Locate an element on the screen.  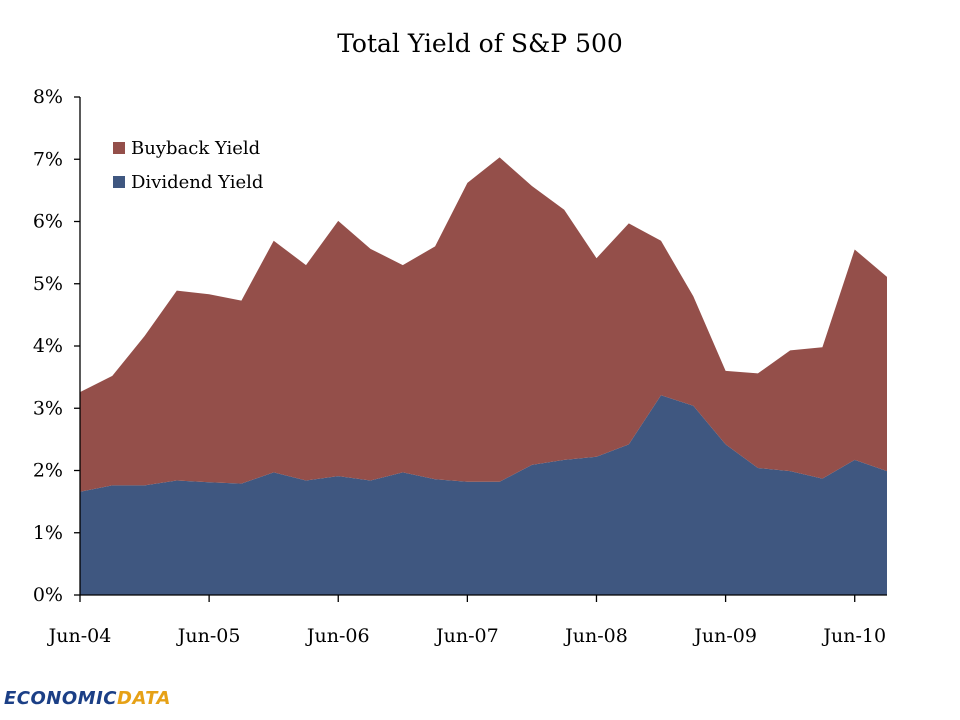
economicdata-logo: ECONOMIC DATA is located at coordinates (87, 698).